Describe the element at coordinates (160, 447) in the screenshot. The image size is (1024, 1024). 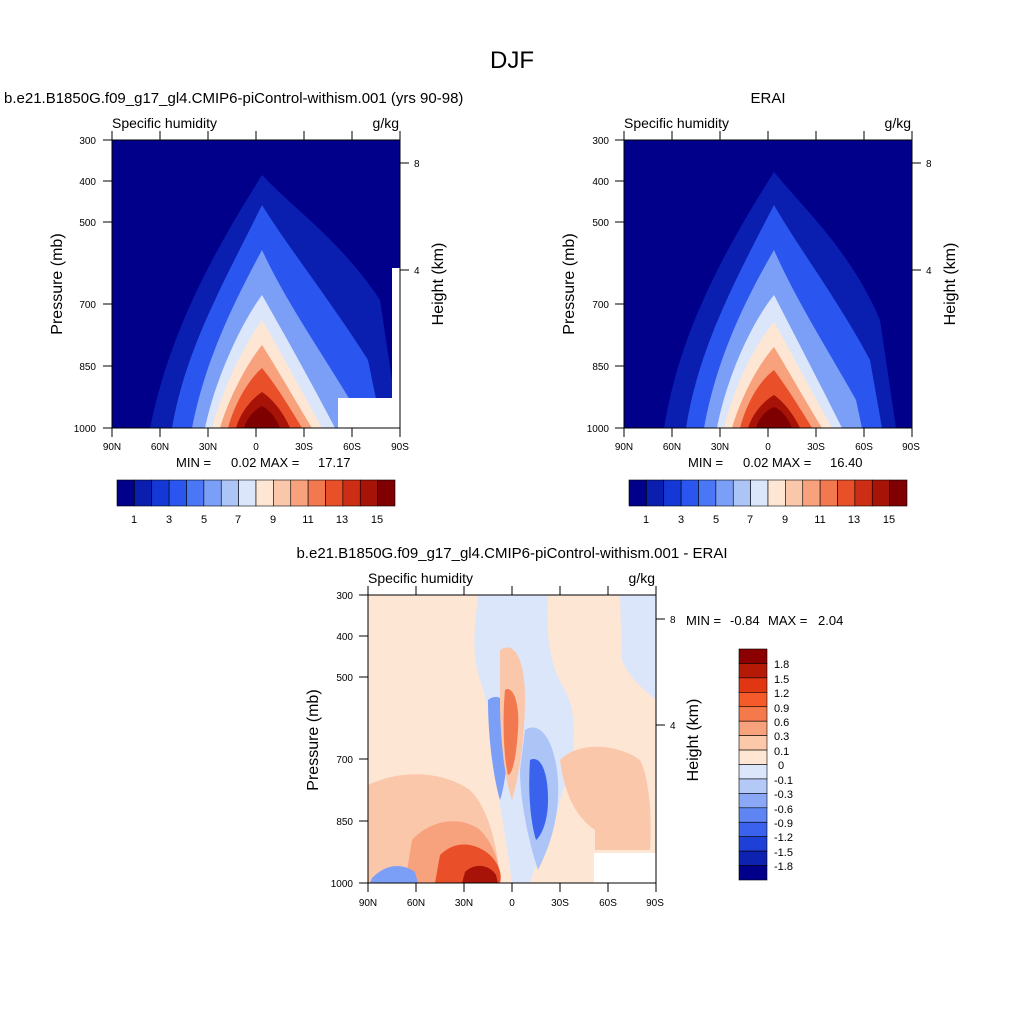
I see `x-tick-label: 60N` at that location.